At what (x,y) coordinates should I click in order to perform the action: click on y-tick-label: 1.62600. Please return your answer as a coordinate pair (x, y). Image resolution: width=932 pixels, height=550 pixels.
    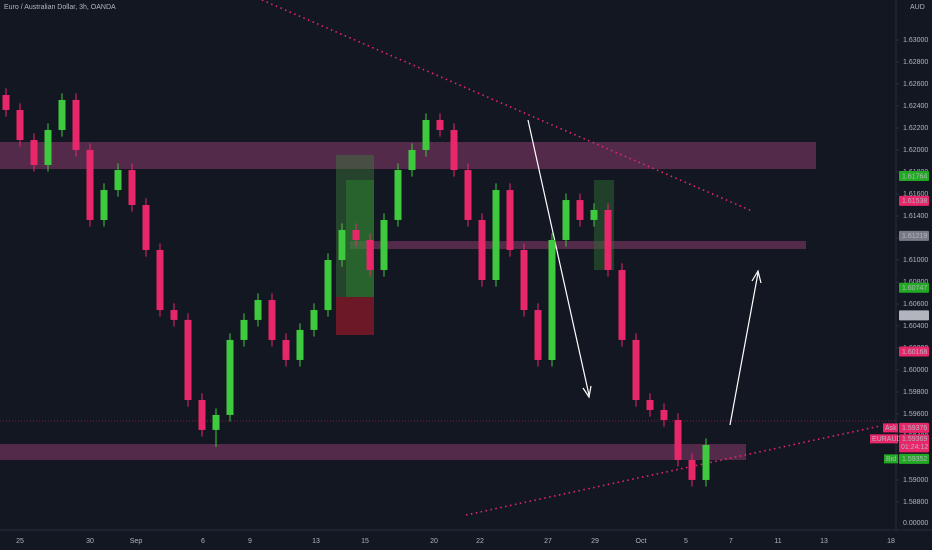
    Looking at the image, I should click on (915, 84).